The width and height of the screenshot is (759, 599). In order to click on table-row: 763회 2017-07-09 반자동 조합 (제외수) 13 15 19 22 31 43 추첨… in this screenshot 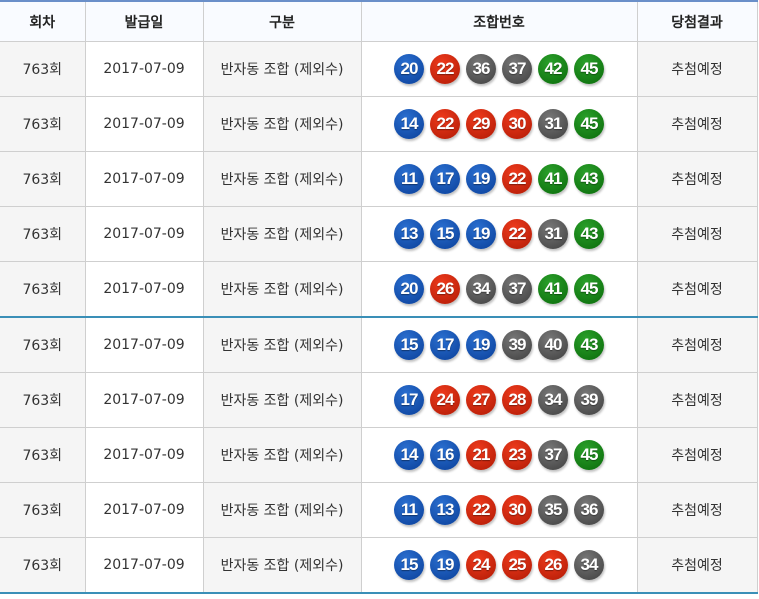, I will do `click(379, 234)`.